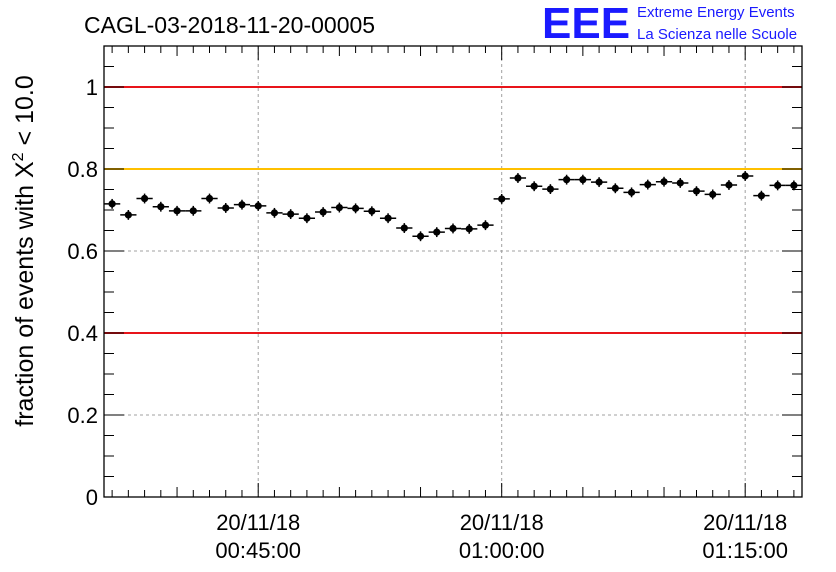 This screenshot has width=836, height=572. What do you see at coordinates (82, 251) in the screenshot?
I see `y-tick-label: 0.6` at bounding box center [82, 251].